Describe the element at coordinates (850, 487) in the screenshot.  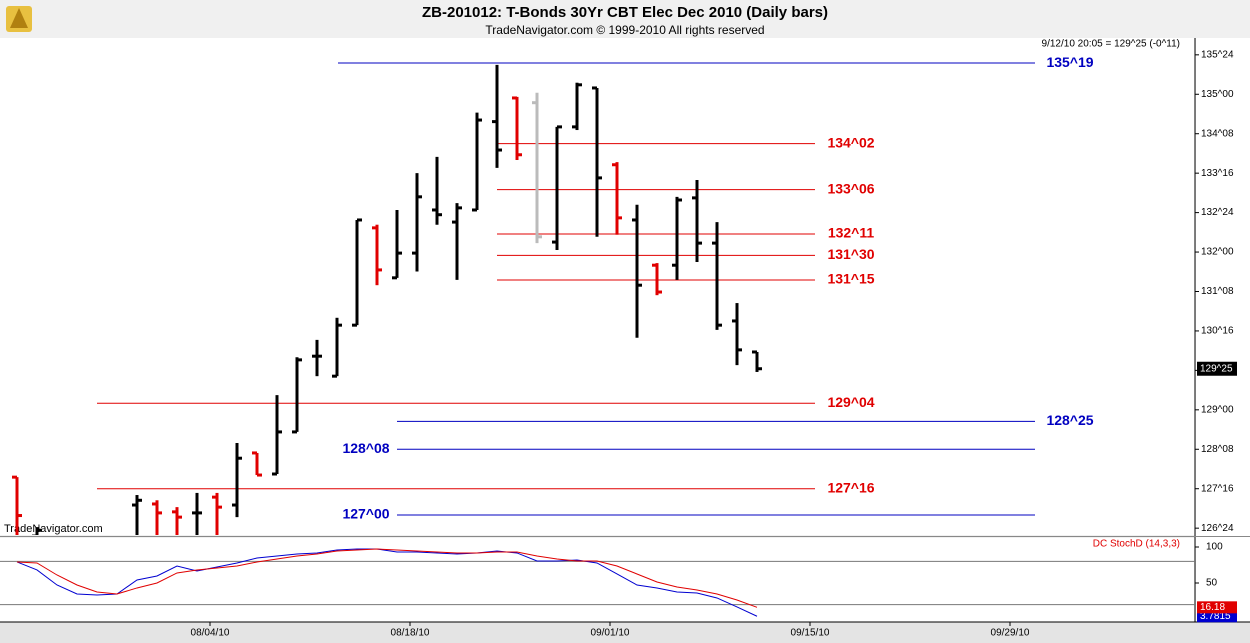
I see `level-label: 127^16` at that location.